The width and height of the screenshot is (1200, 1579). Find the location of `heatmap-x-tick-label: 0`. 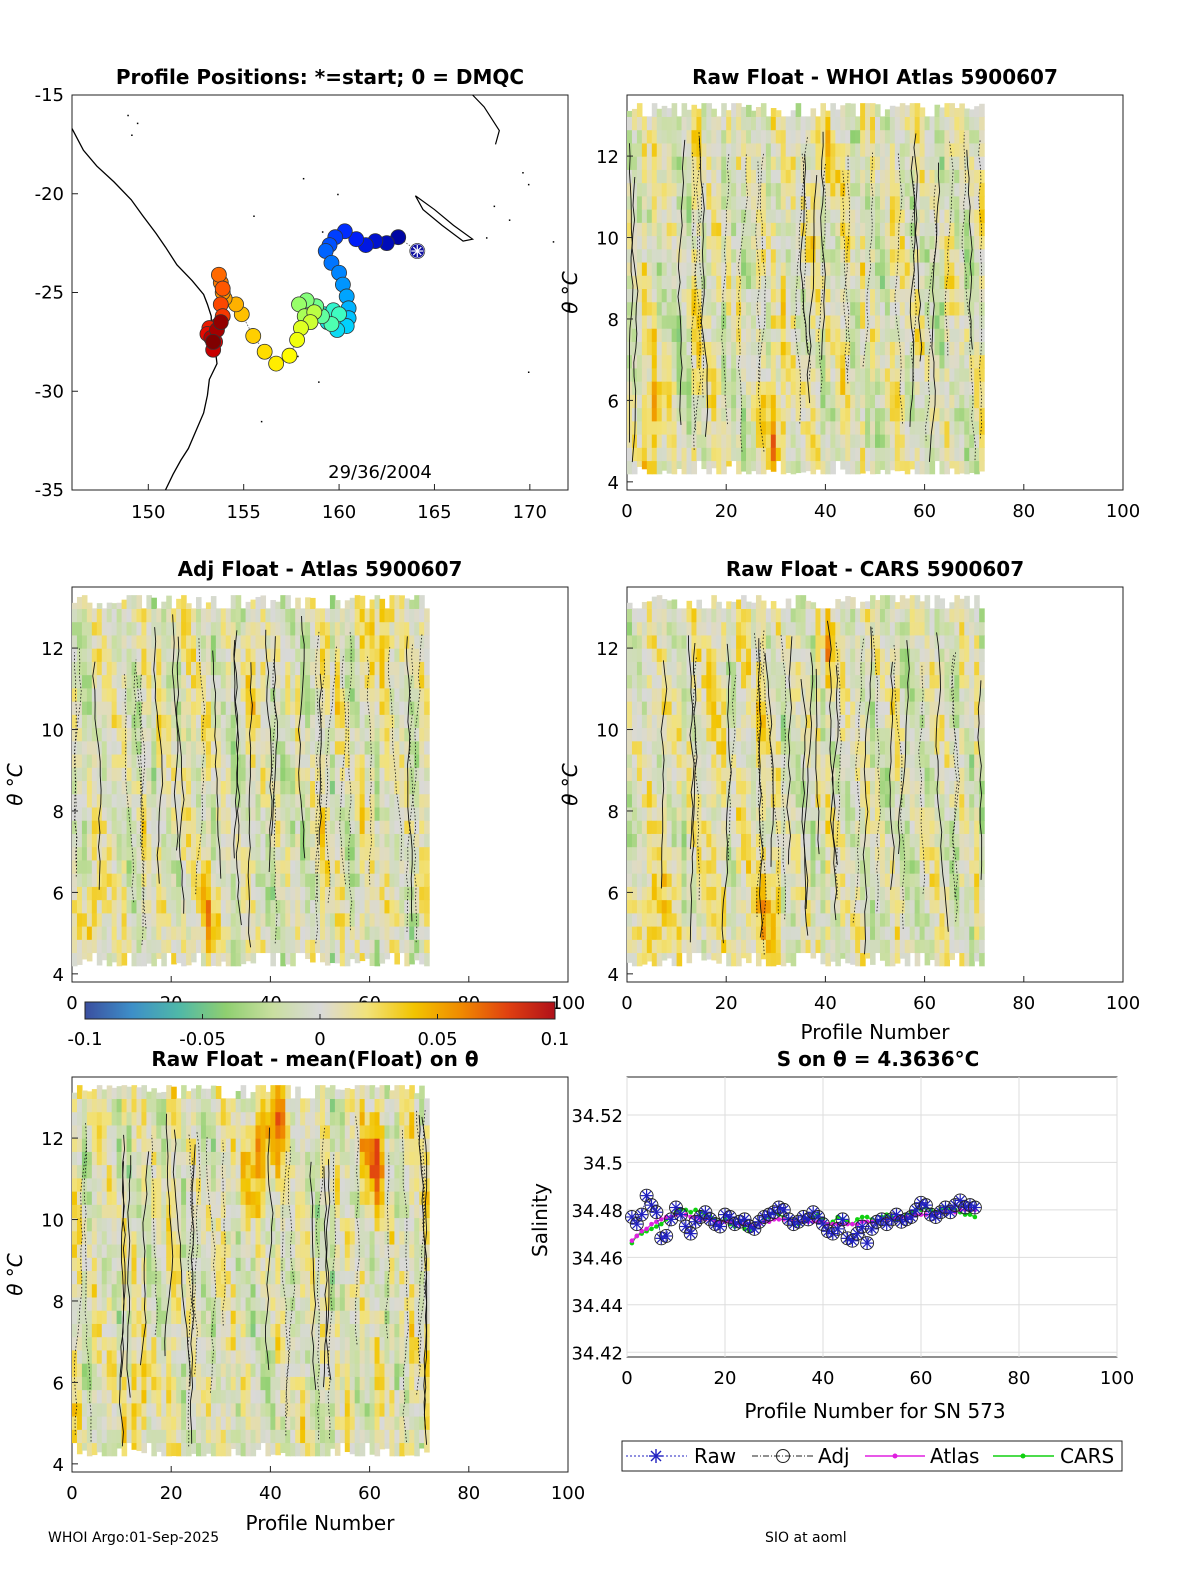

heatmap-x-tick-label: 0 is located at coordinates (626, 511).